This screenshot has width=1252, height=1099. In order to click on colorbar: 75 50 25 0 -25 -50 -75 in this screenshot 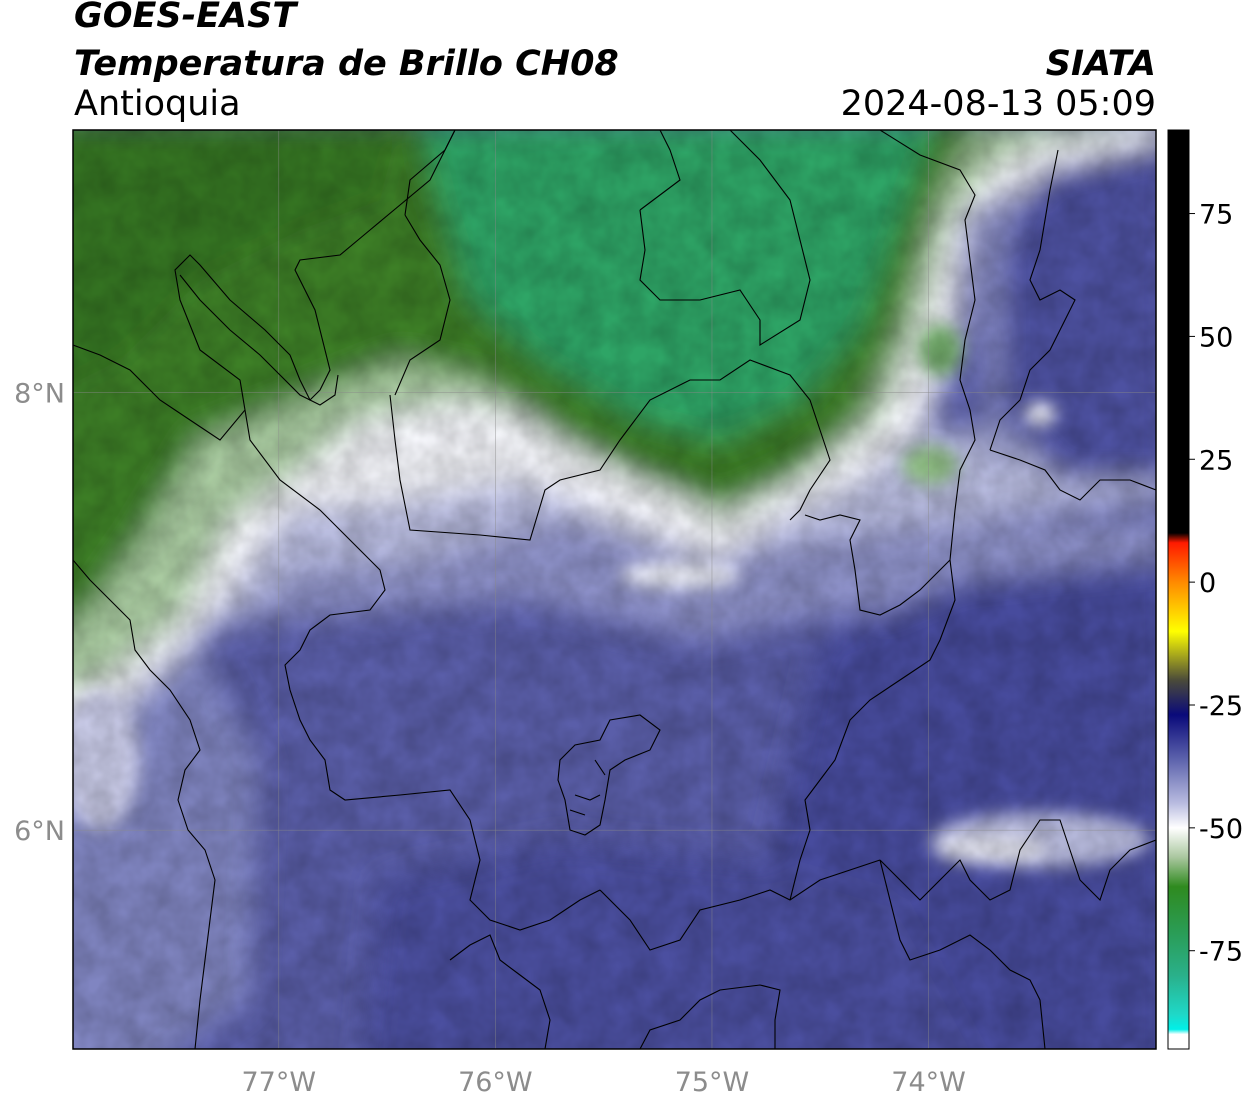, I will do `click(1205, 589)`.